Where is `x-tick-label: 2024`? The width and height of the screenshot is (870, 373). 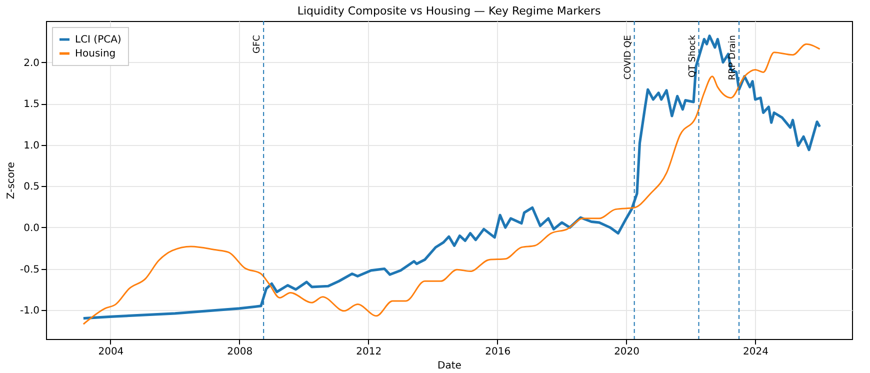 x-tick-label: 2024 is located at coordinates (755, 352).